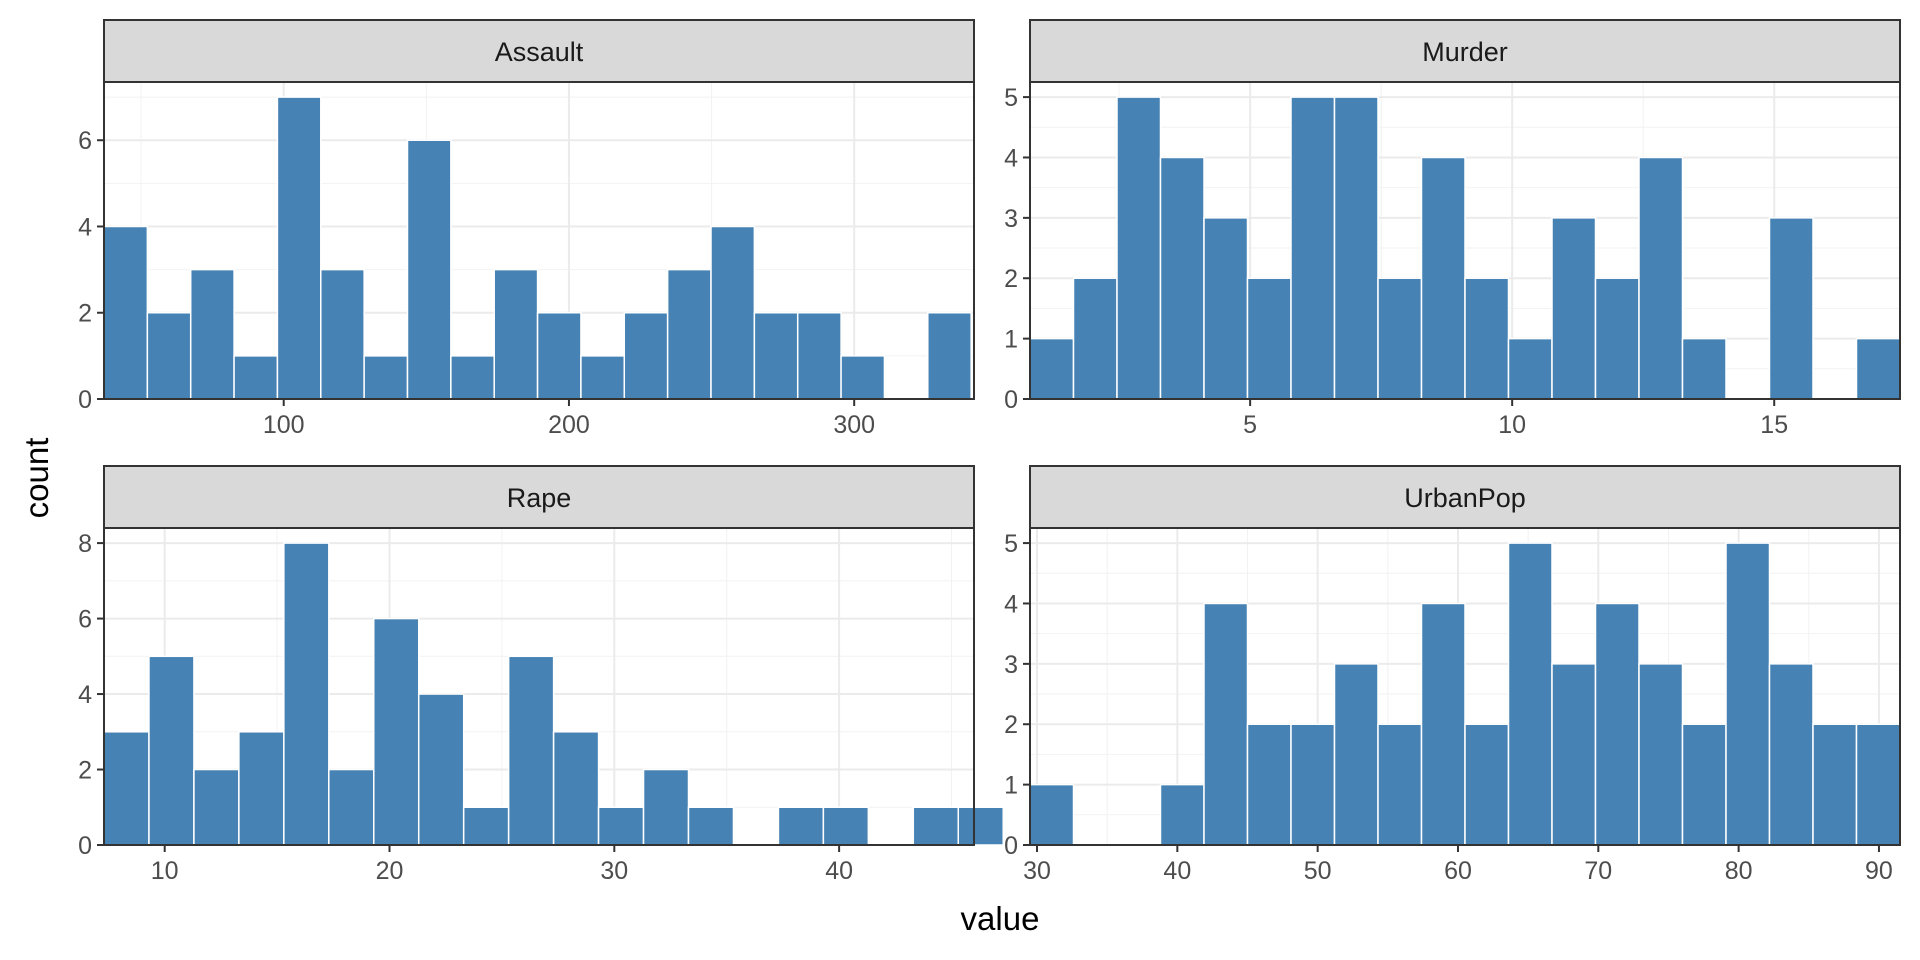  I want to click on facet-strip-label: Murder, so click(1465, 52).